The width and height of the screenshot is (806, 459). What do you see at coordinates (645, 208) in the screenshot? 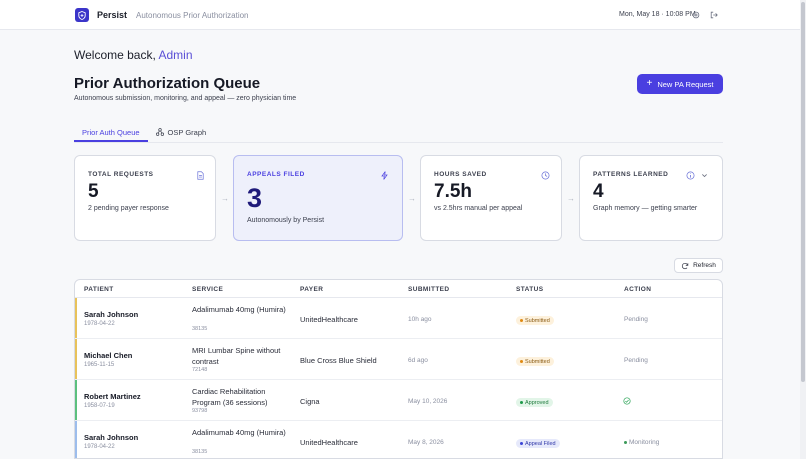
I see `card-description: Graph memory — getting smarter` at bounding box center [645, 208].